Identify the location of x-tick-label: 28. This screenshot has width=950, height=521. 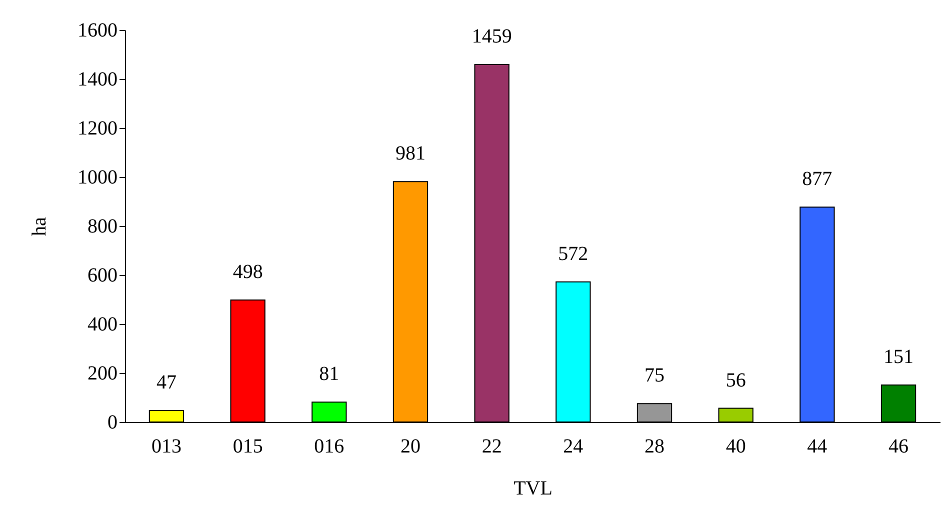
(654, 447).